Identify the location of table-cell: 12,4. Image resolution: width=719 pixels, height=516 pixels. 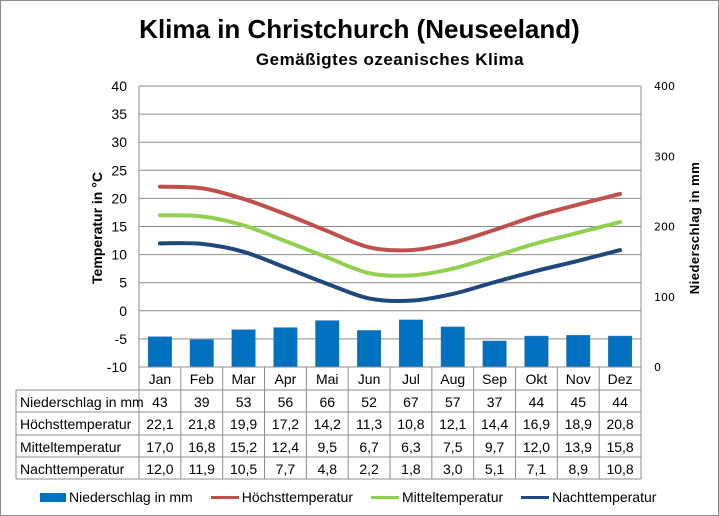
(285, 447).